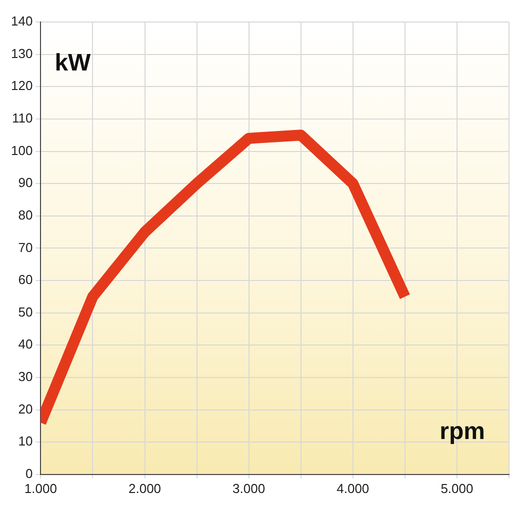 This screenshot has height=508, width=531. I want to click on x-tick-label: 4.000, so click(353, 488).